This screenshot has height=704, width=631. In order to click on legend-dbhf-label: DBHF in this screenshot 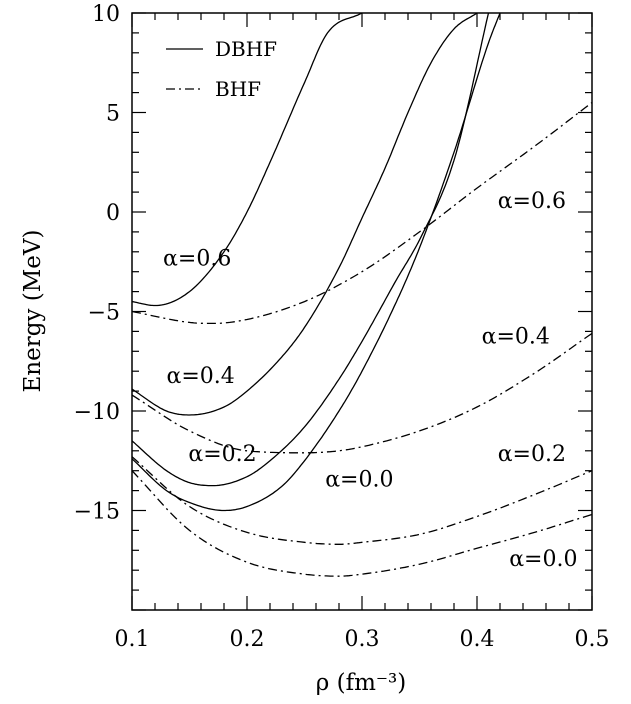, I will do `click(246, 49)`.